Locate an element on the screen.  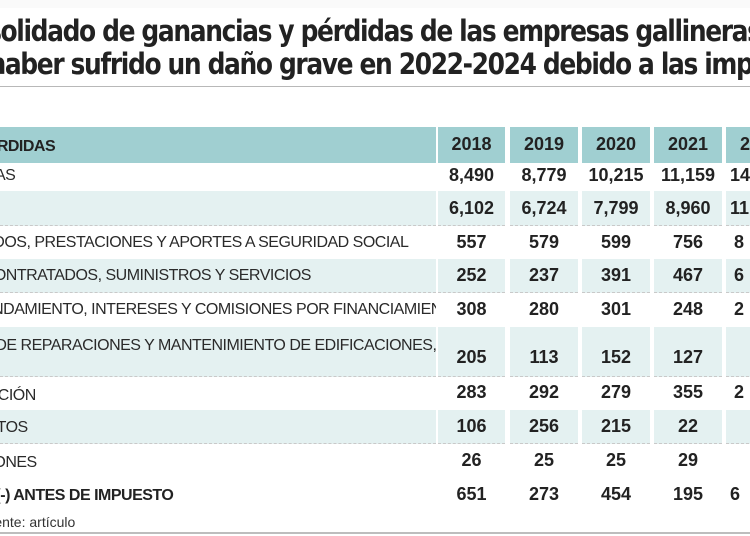
cell-value: 599 is located at coordinates (616, 242).